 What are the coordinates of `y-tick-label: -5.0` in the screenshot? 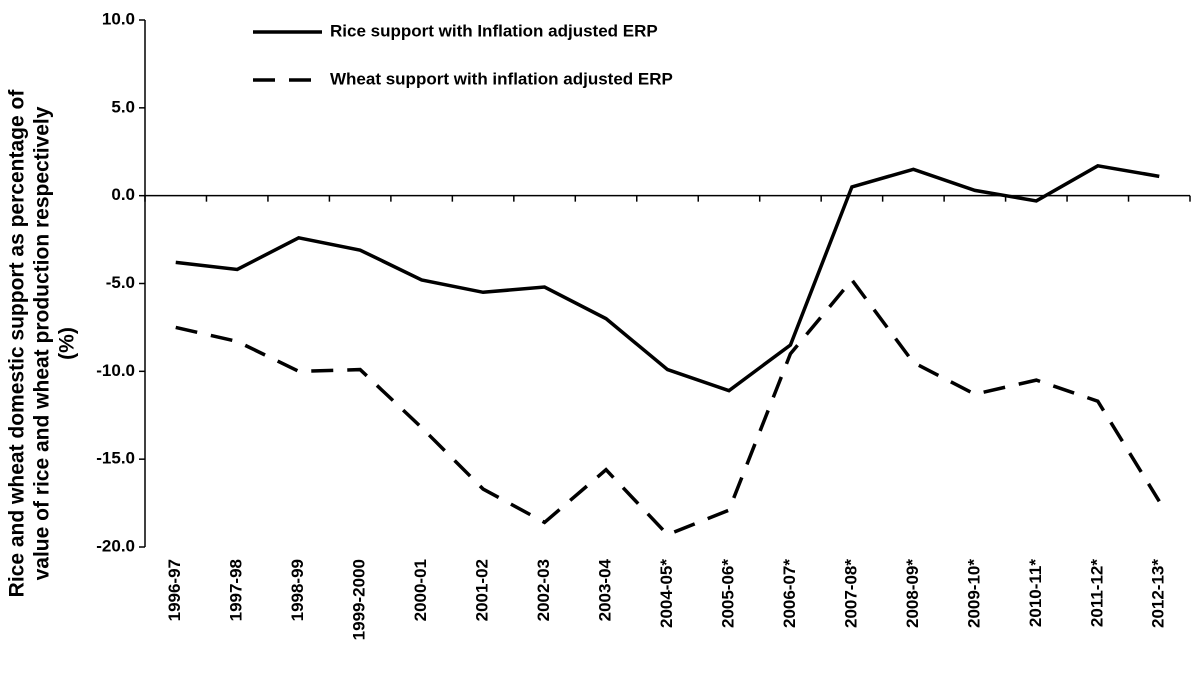 It's located at (120, 282).